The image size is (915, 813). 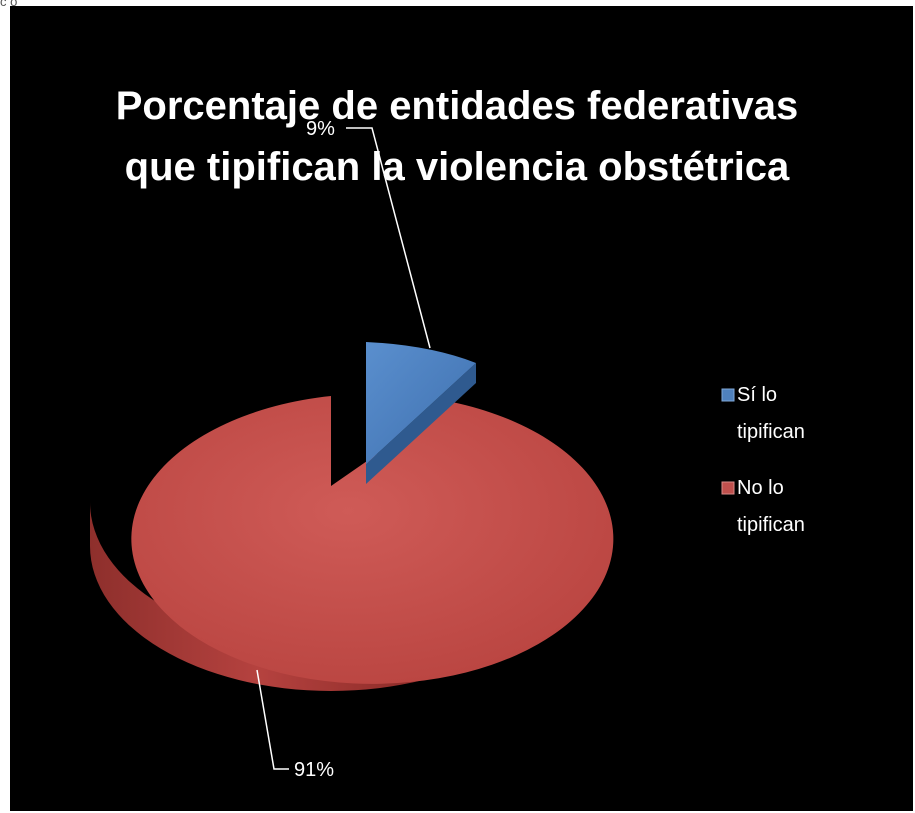 I want to click on legend-label-no-lo-line-1: No lo, so click(x=760, y=488).